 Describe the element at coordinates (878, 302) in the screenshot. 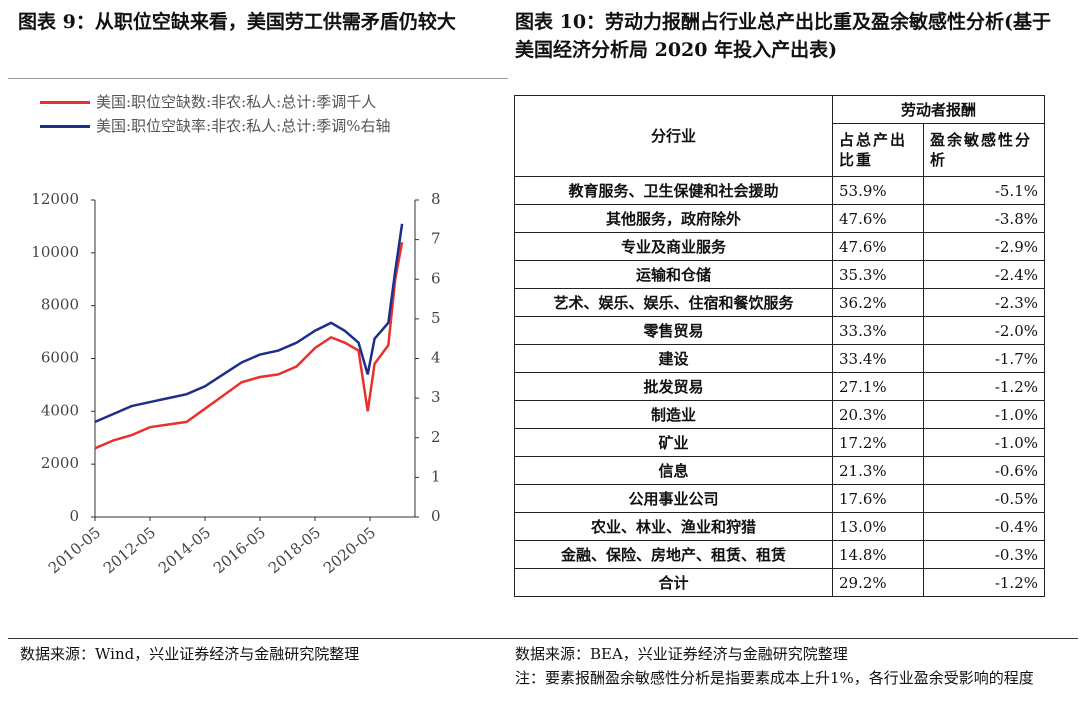

I see `table-cell: 36.2%` at that location.